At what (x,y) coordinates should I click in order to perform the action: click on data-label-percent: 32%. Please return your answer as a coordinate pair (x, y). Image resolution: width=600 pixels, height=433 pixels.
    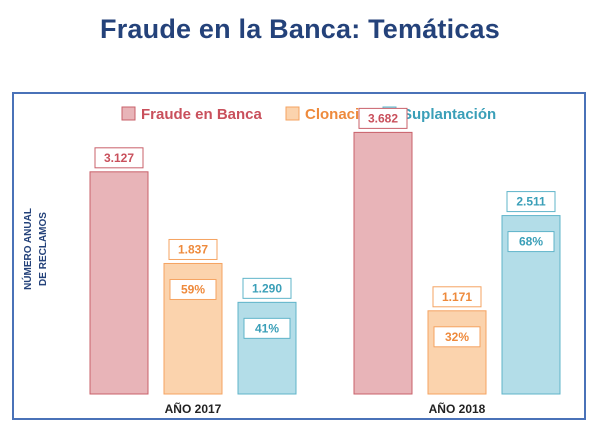
    Looking at the image, I should click on (457, 337).